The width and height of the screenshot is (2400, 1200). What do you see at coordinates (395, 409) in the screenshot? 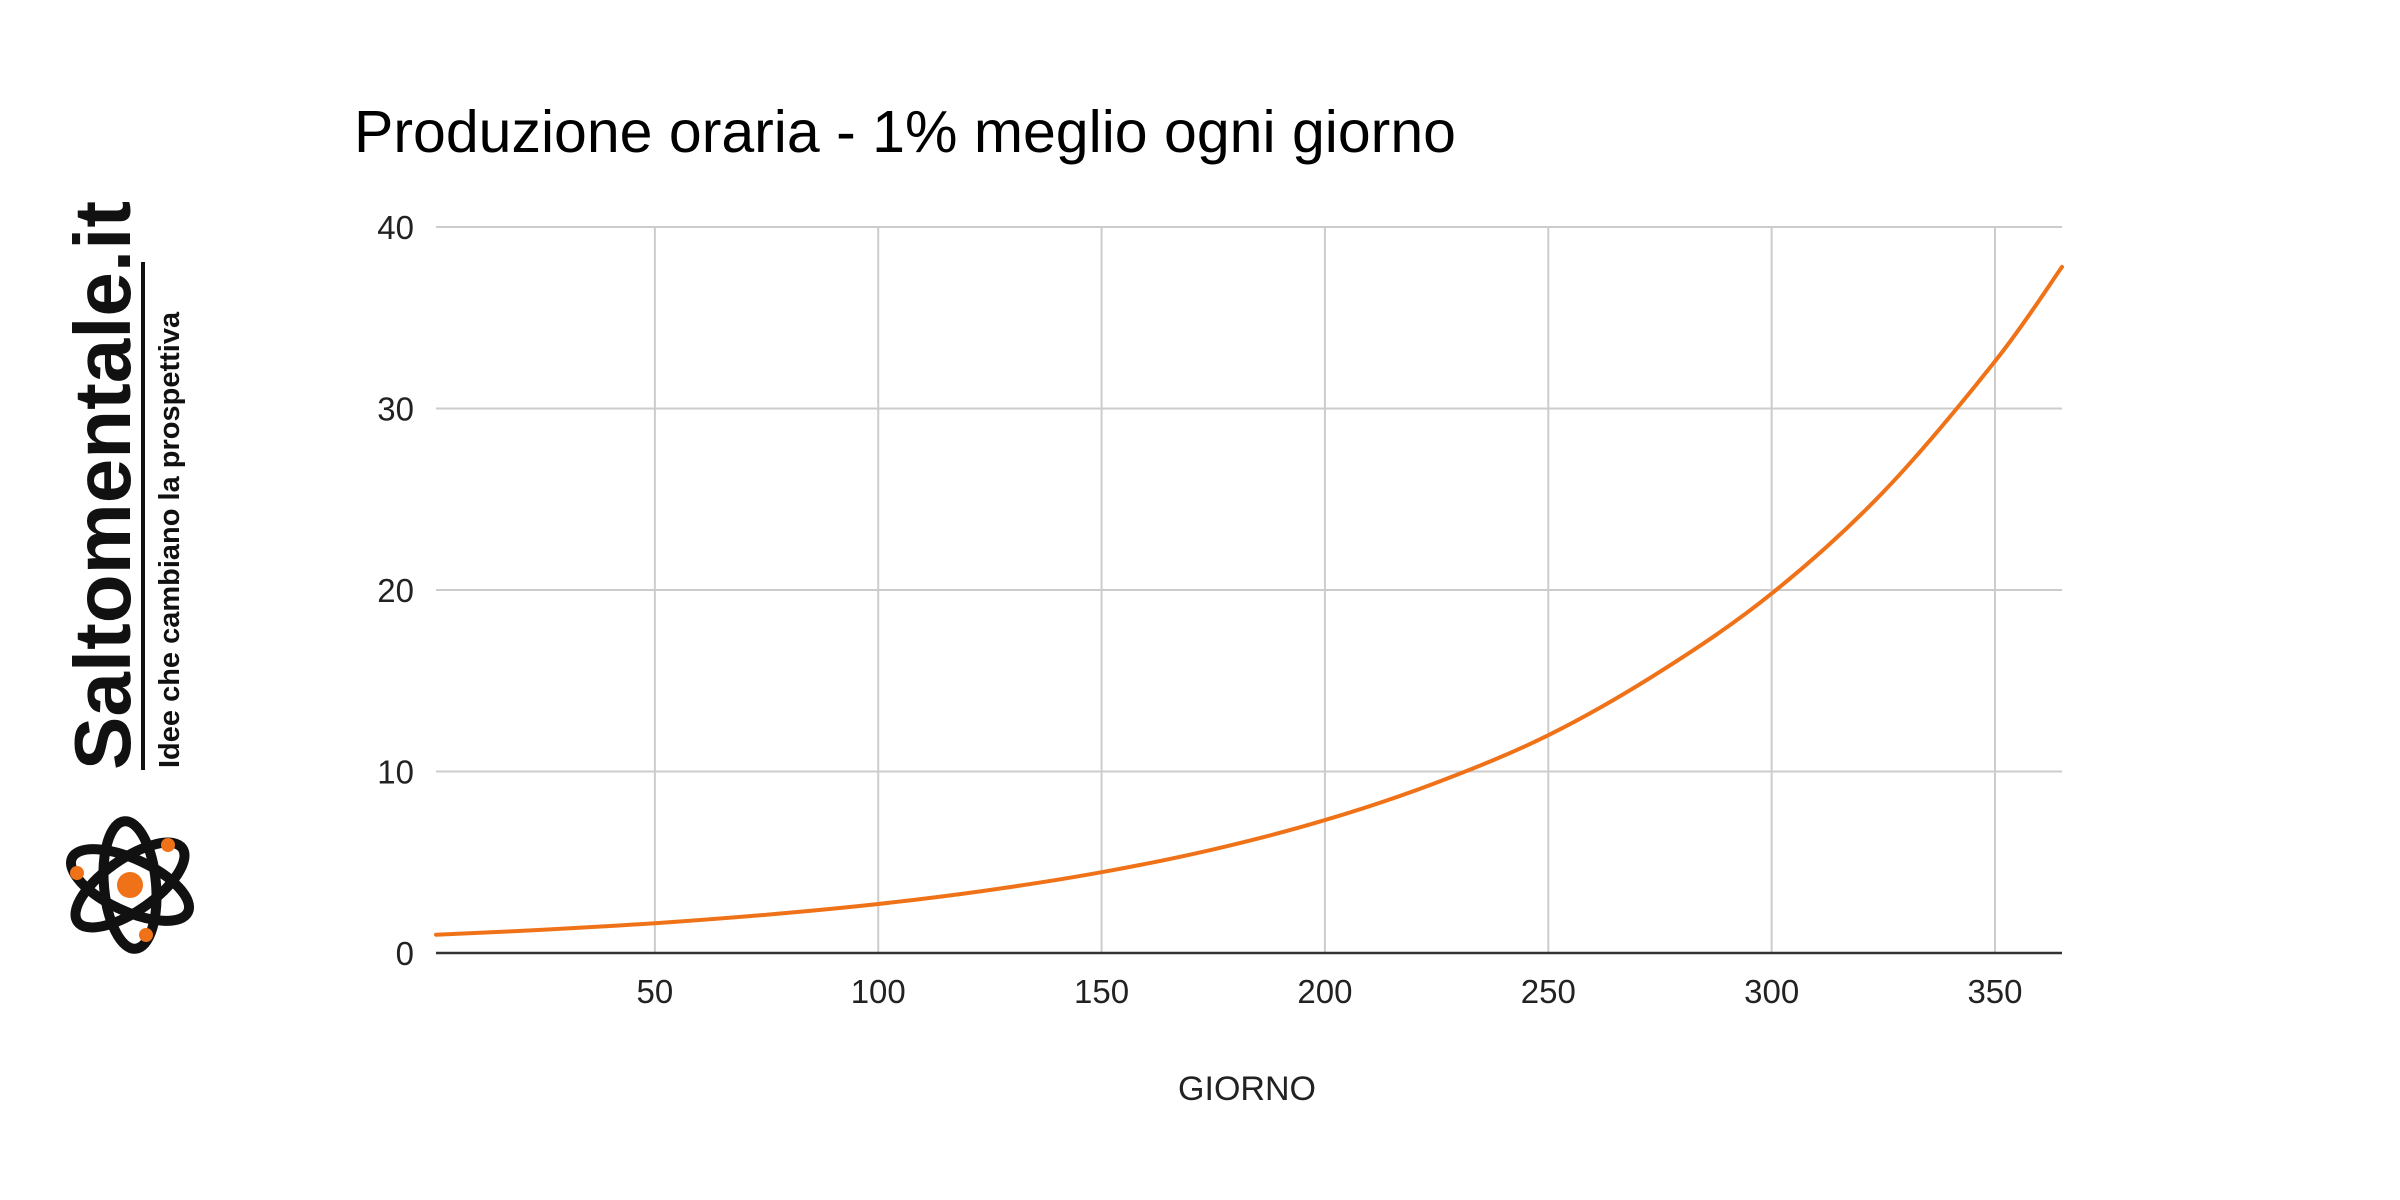
I see `y-tick-label: 30` at bounding box center [395, 409].